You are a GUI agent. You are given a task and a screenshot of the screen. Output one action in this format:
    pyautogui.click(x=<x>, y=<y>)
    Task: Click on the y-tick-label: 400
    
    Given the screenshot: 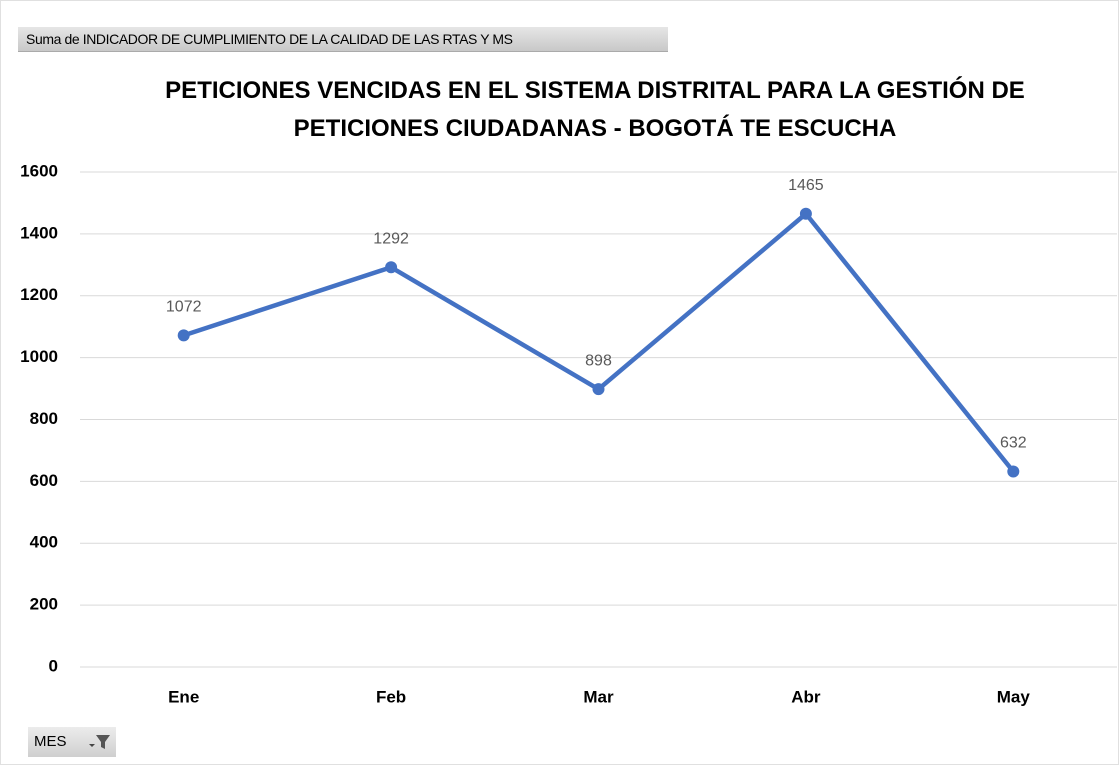 What is the action you would take?
    pyautogui.click(x=44, y=542)
    